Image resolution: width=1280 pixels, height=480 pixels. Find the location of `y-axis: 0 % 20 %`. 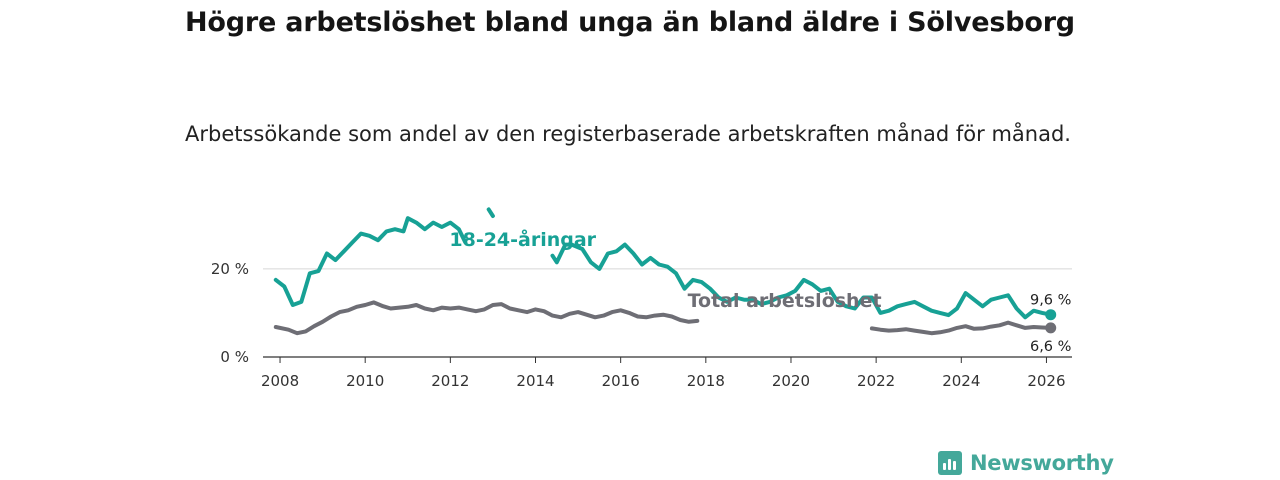

y-axis: 0 % 20 % is located at coordinates (230, 313).